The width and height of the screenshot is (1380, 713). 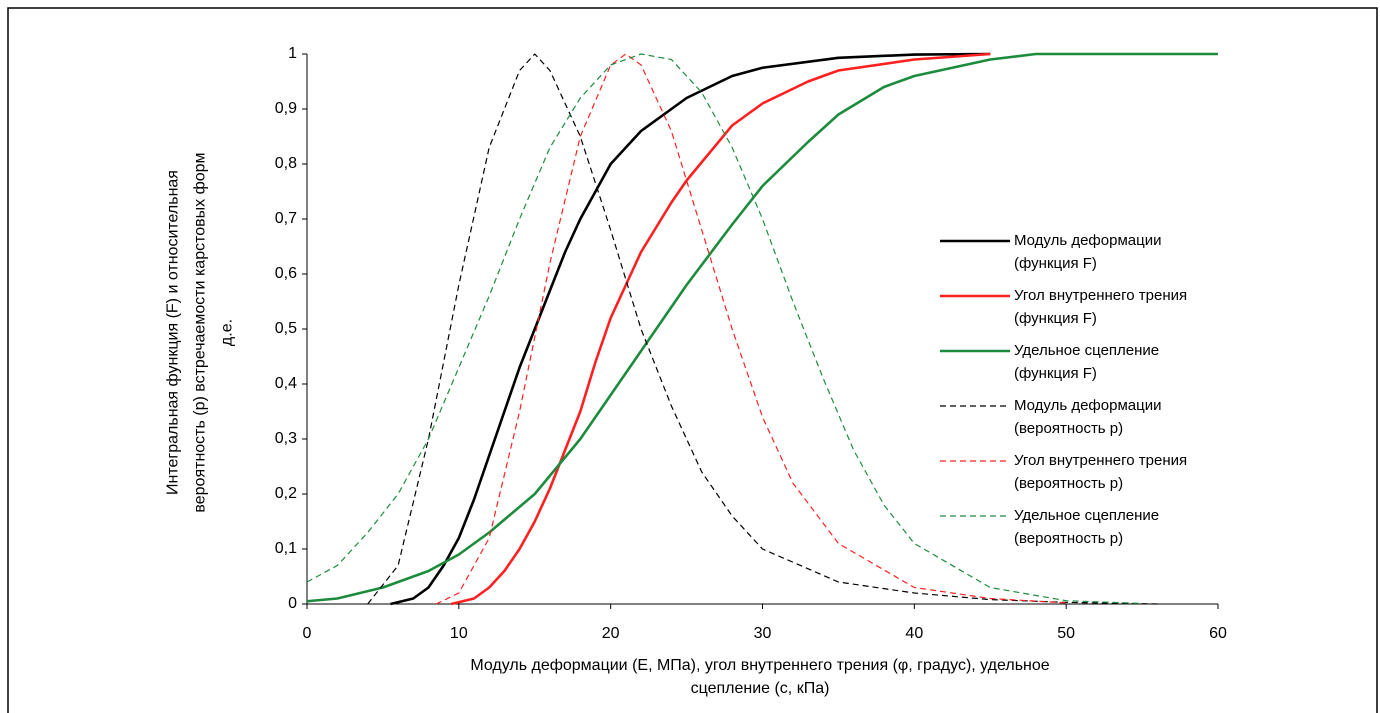 I want to click on y-tick-label: 0,7, so click(x=286, y=218).